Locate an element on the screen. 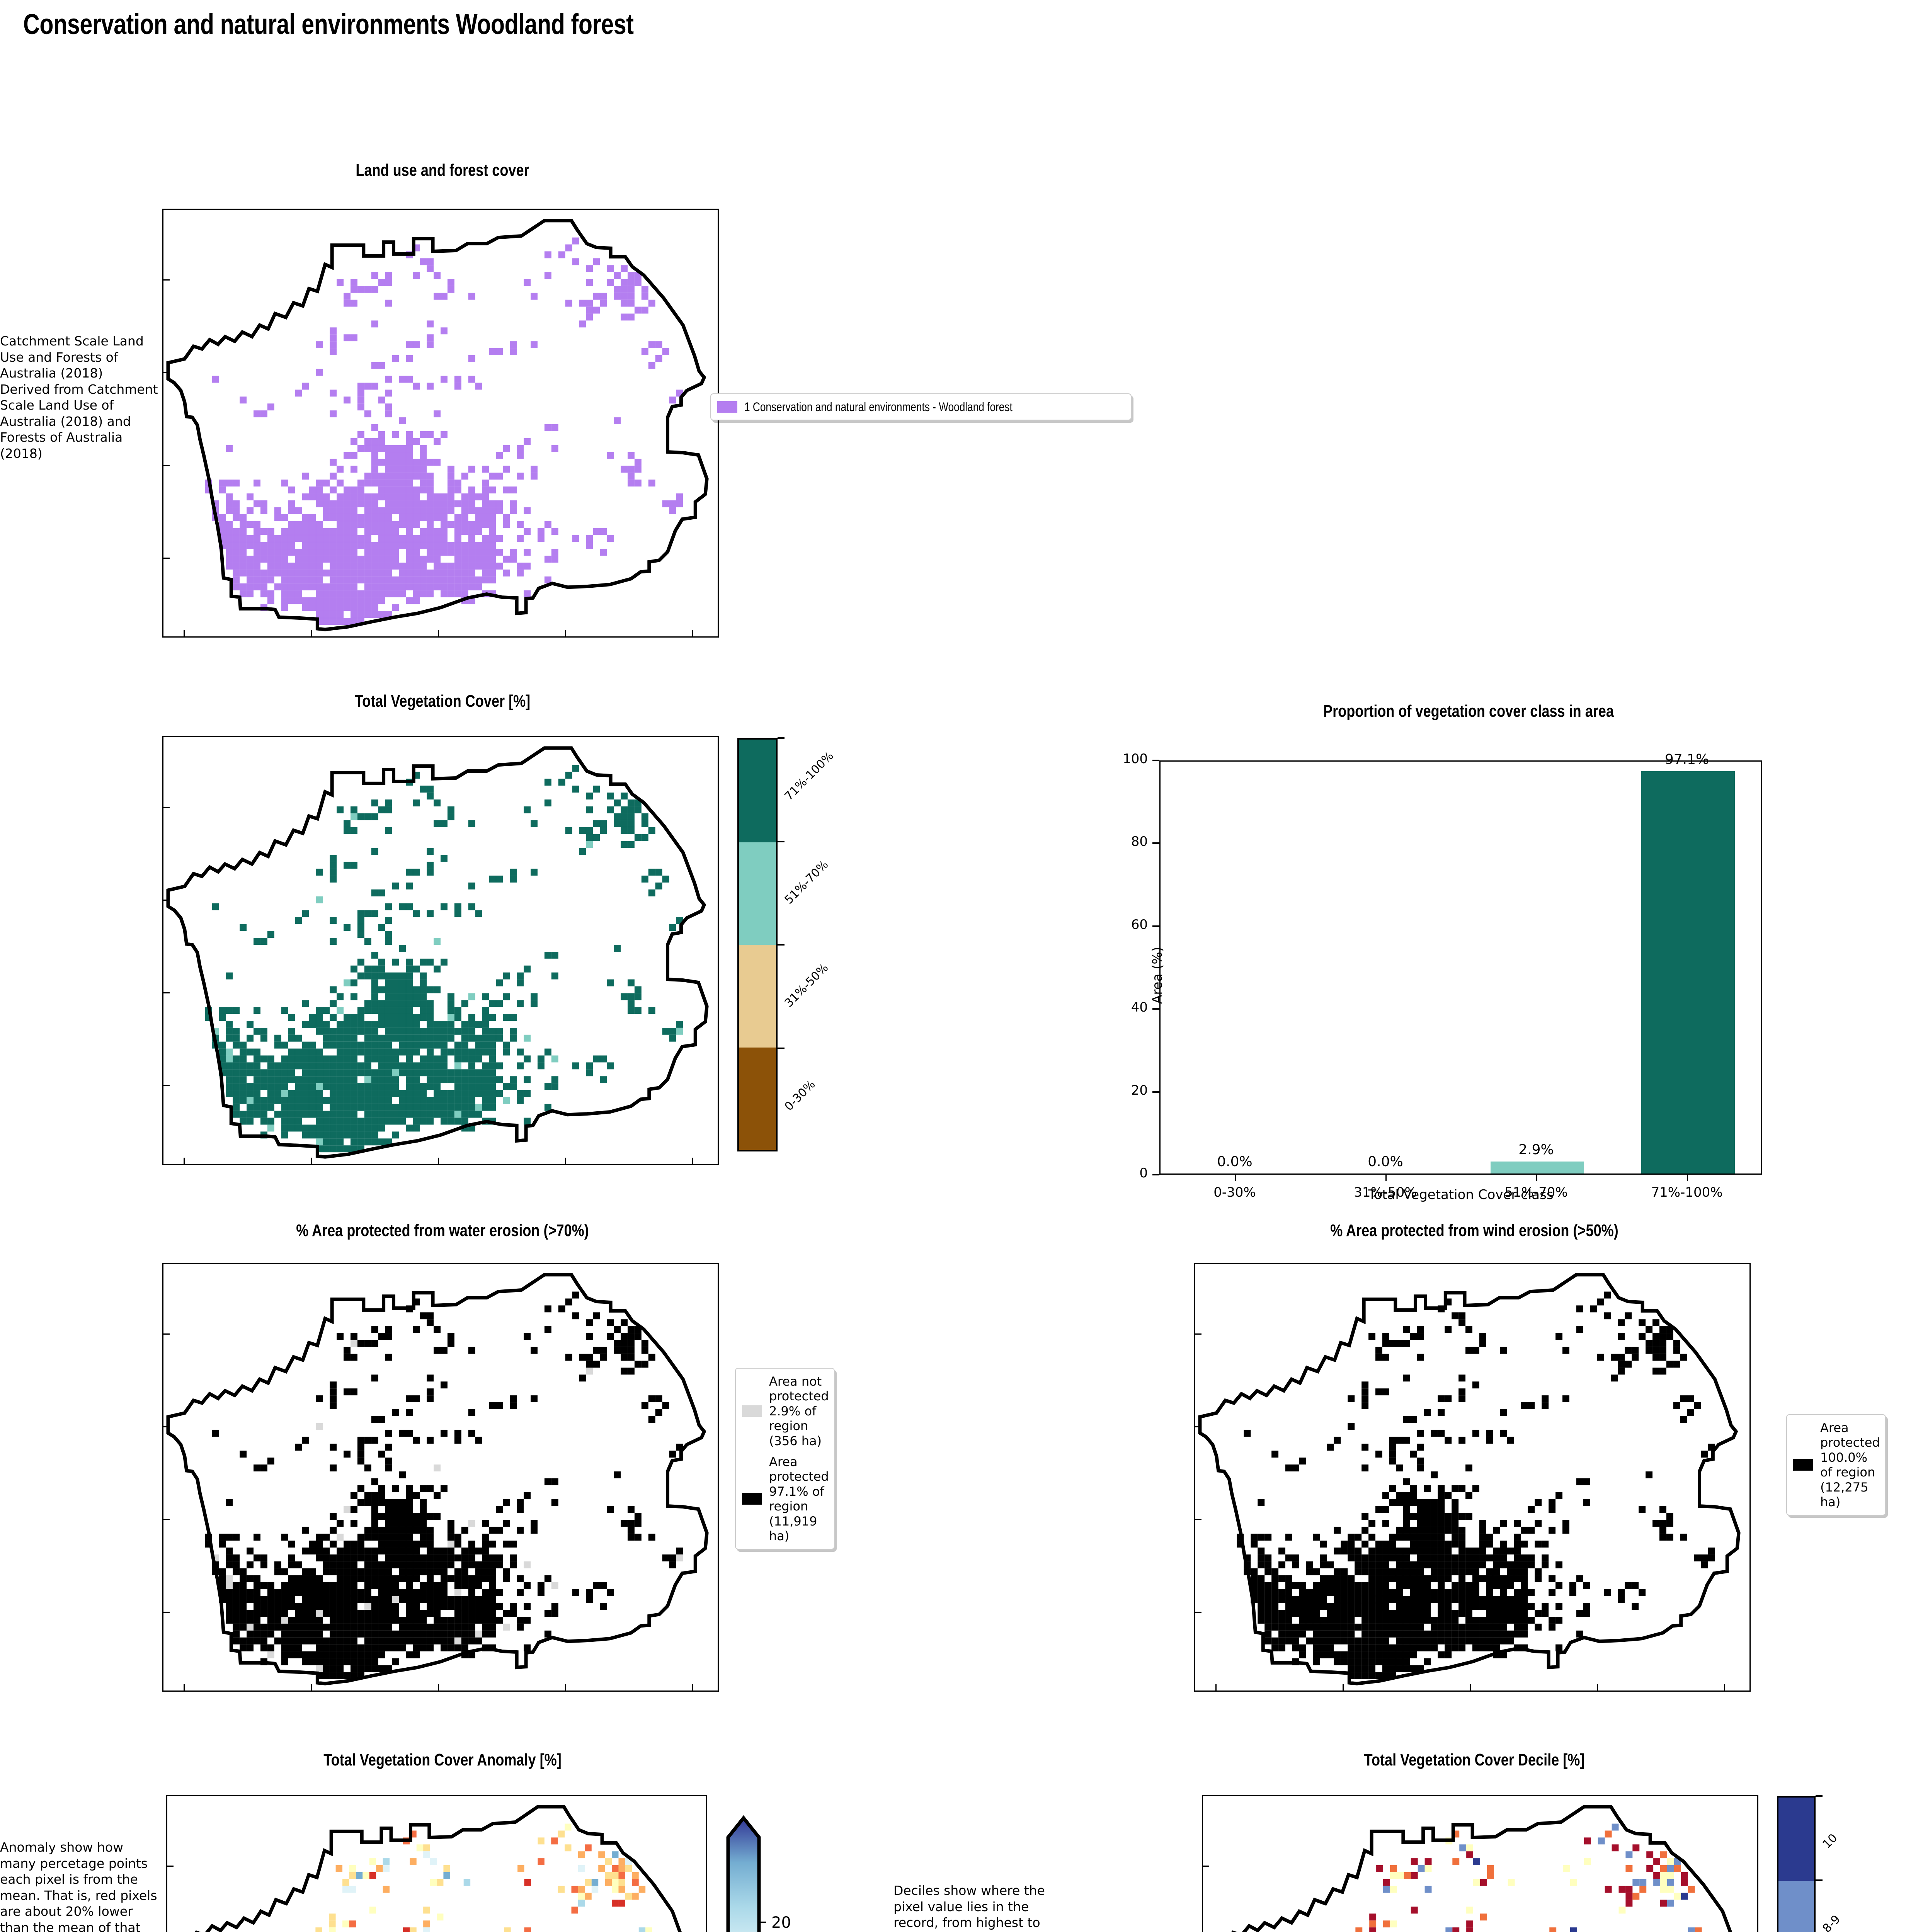 This screenshot has width=1906, height=1932. colorbar-tick-label: 8-9 is located at coordinates (1832, 1922).